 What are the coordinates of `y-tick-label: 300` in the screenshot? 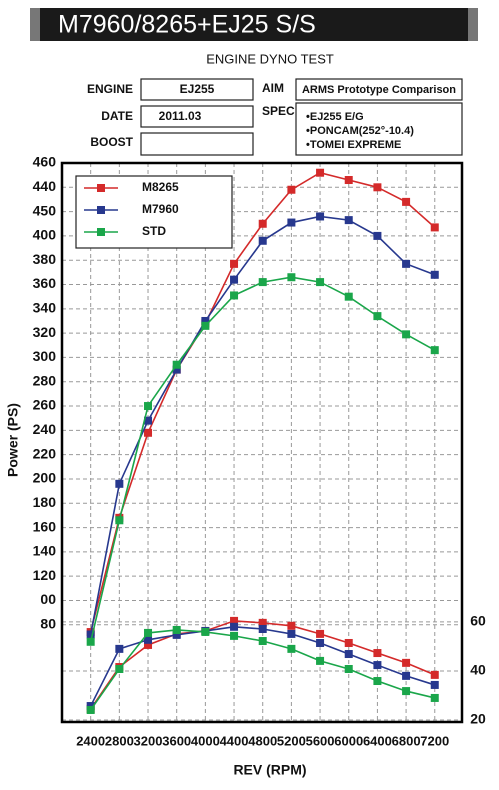 It's located at (45, 356).